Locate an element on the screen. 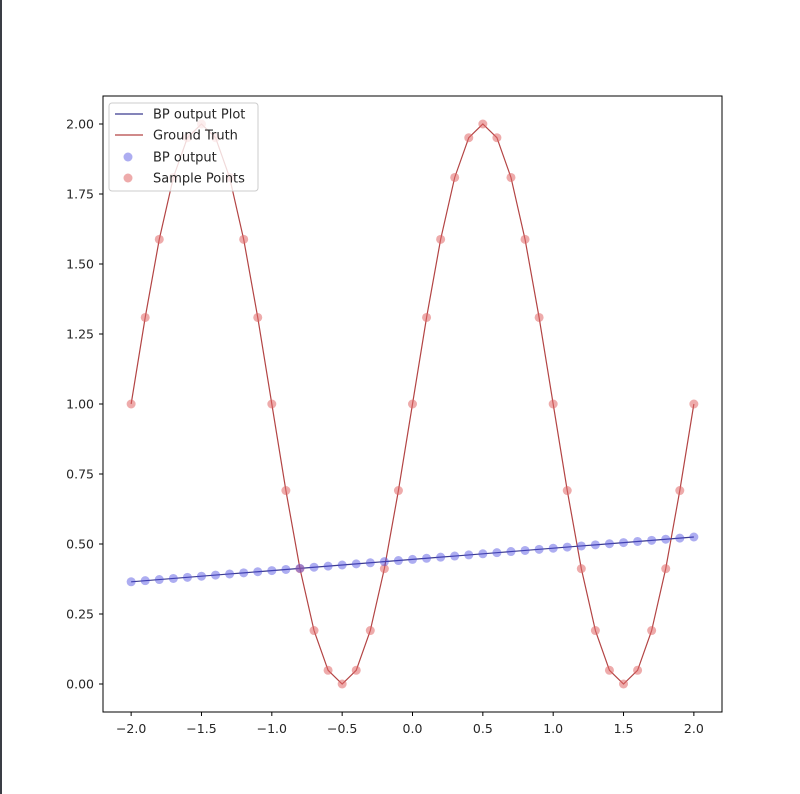 Image resolution: width=800 pixels, height=794 pixels. y-tick-label: 2.00 is located at coordinates (80, 124).